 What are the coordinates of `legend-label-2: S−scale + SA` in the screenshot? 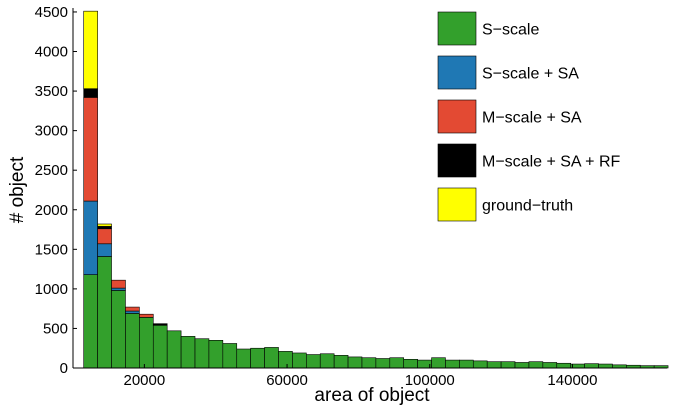 It's located at (530, 74).